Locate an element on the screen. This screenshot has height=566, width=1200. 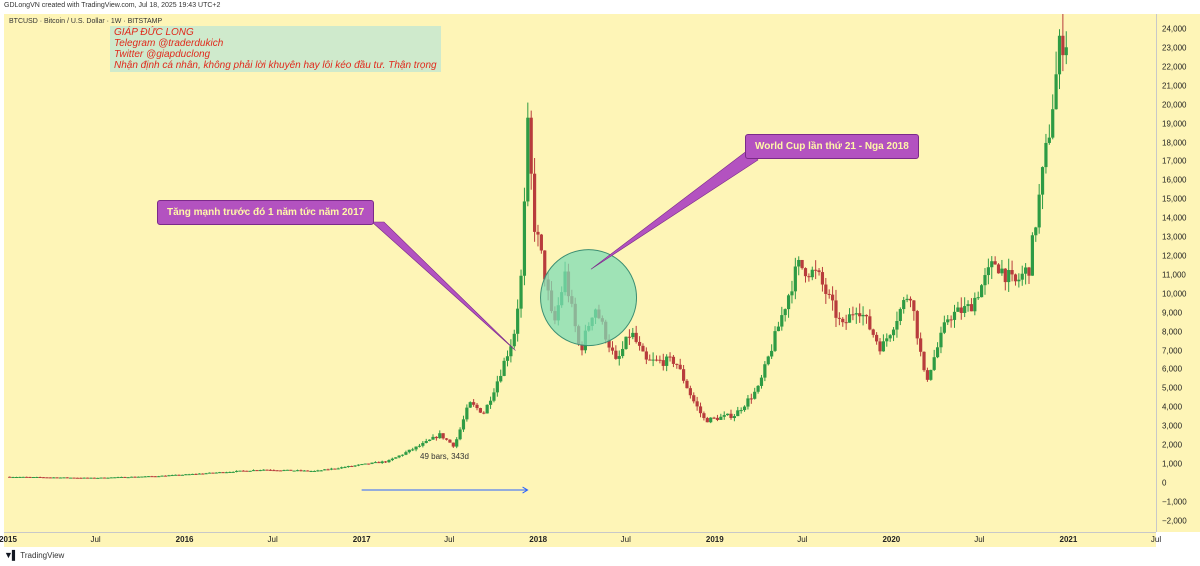
x-tick-label: 2015 is located at coordinates (8, 539).